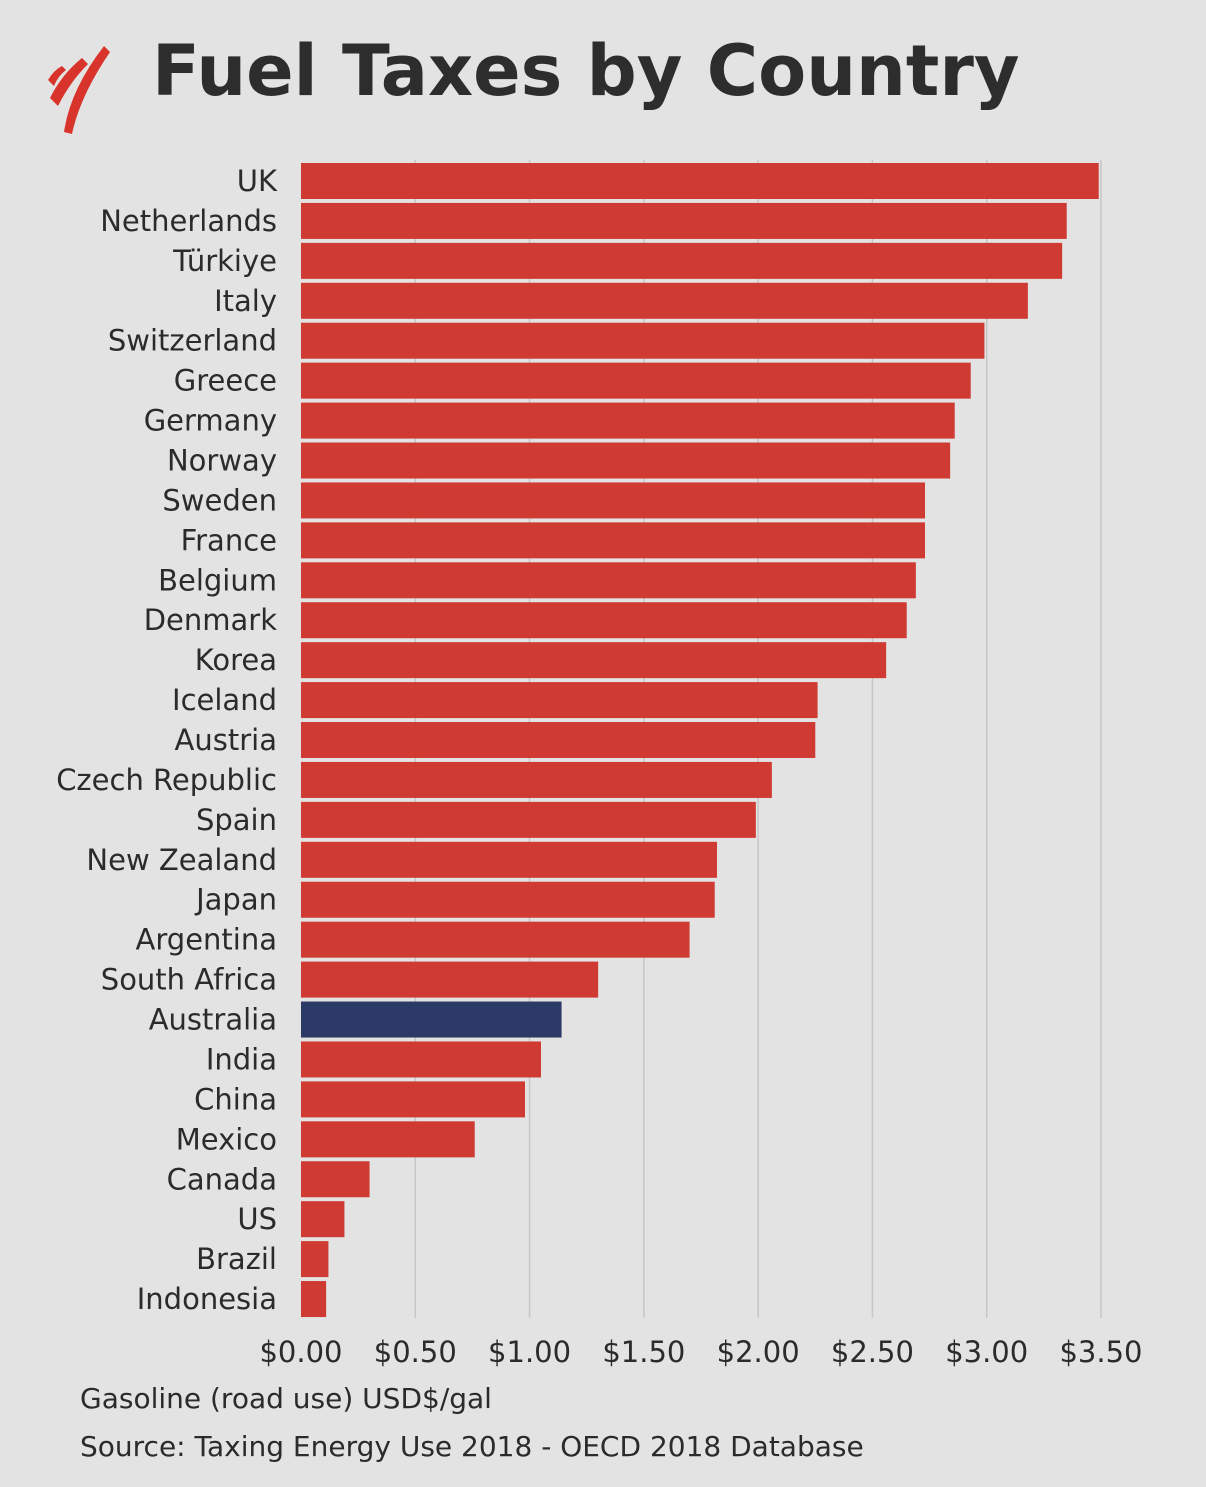  Describe the element at coordinates (508, 899) in the screenshot. I see `bar-japan` at that location.